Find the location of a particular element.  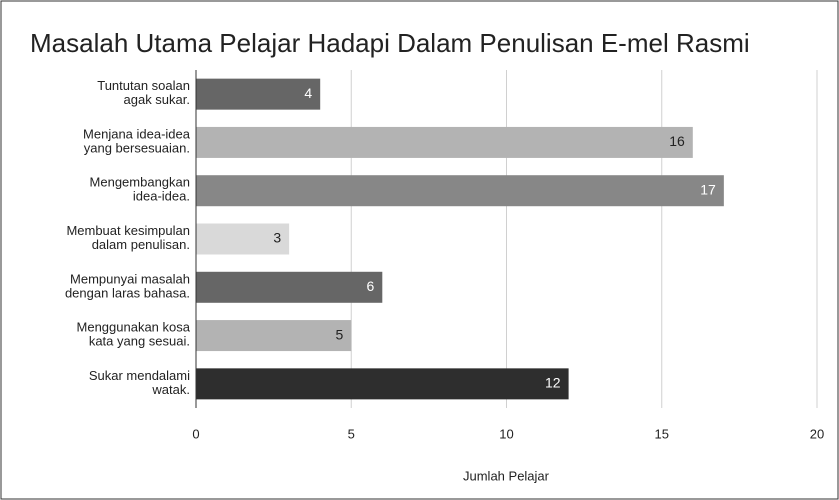

value-label: 5 is located at coordinates (339, 334).